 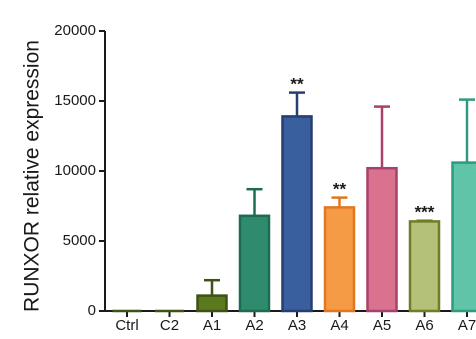 What do you see at coordinates (464, 237) in the screenshot?
I see `bar-a7` at bounding box center [464, 237].